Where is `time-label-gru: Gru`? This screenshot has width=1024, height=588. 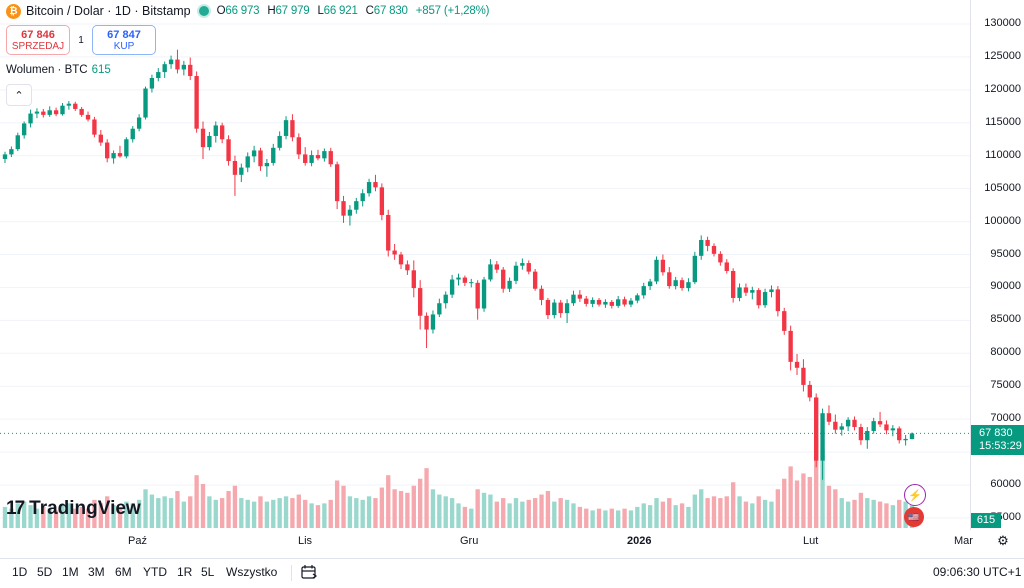 time-label-gru: Gru is located at coordinates (469, 541).